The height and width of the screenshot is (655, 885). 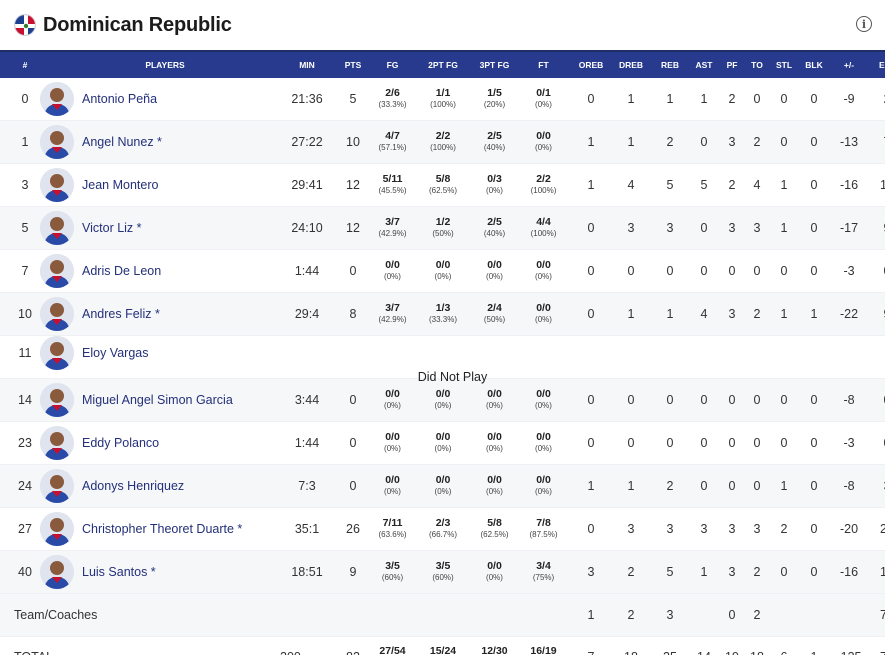 What do you see at coordinates (631, 65) in the screenshot?
I see `column-header-dreb: DREB` at bounding box center [631, 65].